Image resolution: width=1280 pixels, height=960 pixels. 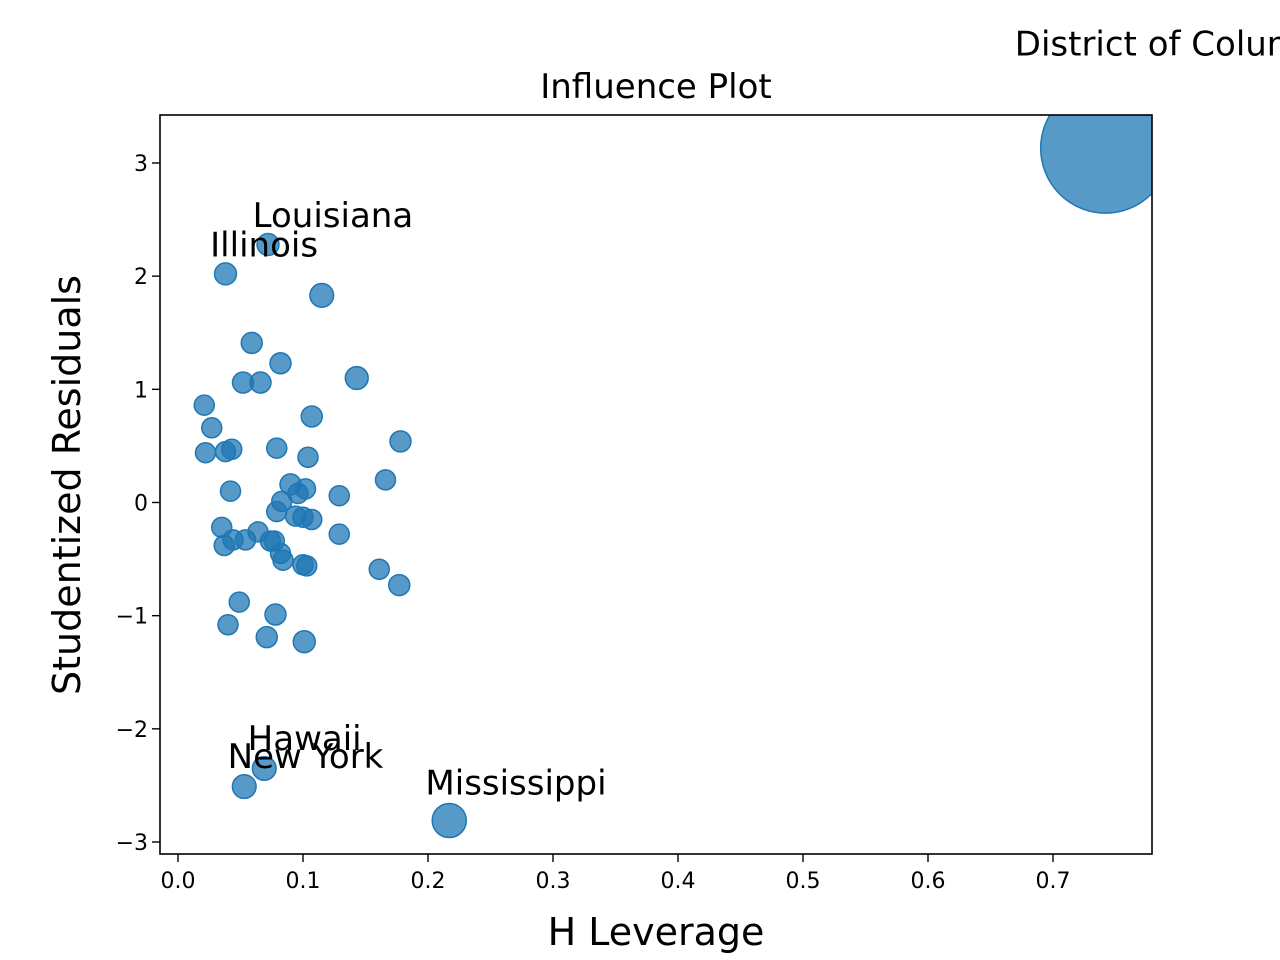 What do you see at coordinates (141, 277) in the screenshot?
I see `y-tick-label: 2` at bounding box center [141, 277].